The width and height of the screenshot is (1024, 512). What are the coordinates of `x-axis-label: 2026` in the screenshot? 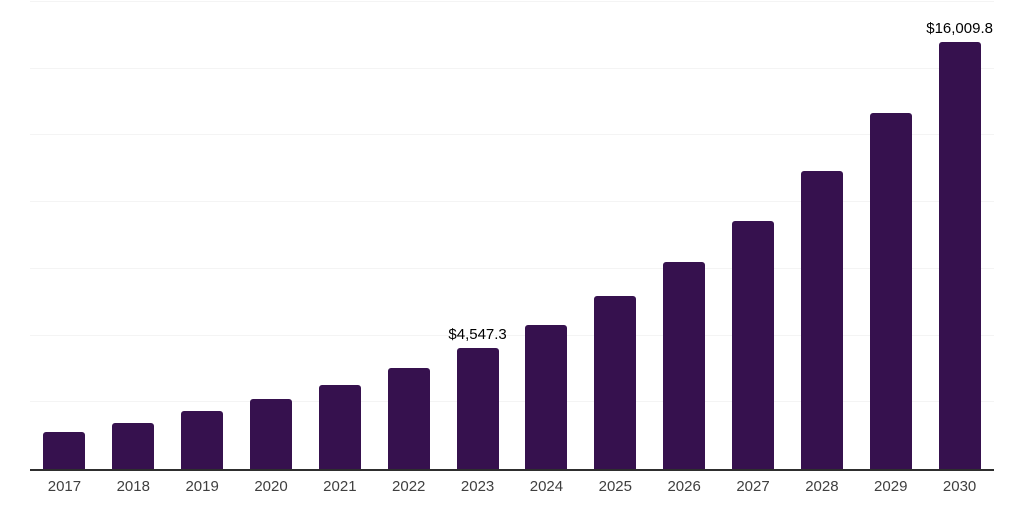 It's located at (684, 486).